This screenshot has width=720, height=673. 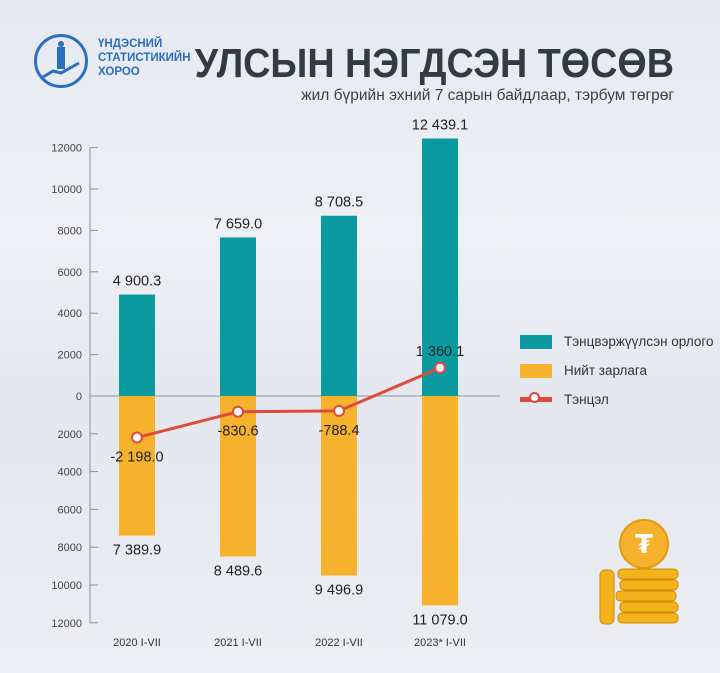 I want to click on expense-label: 7 389.9, so click(x=137, y=551).